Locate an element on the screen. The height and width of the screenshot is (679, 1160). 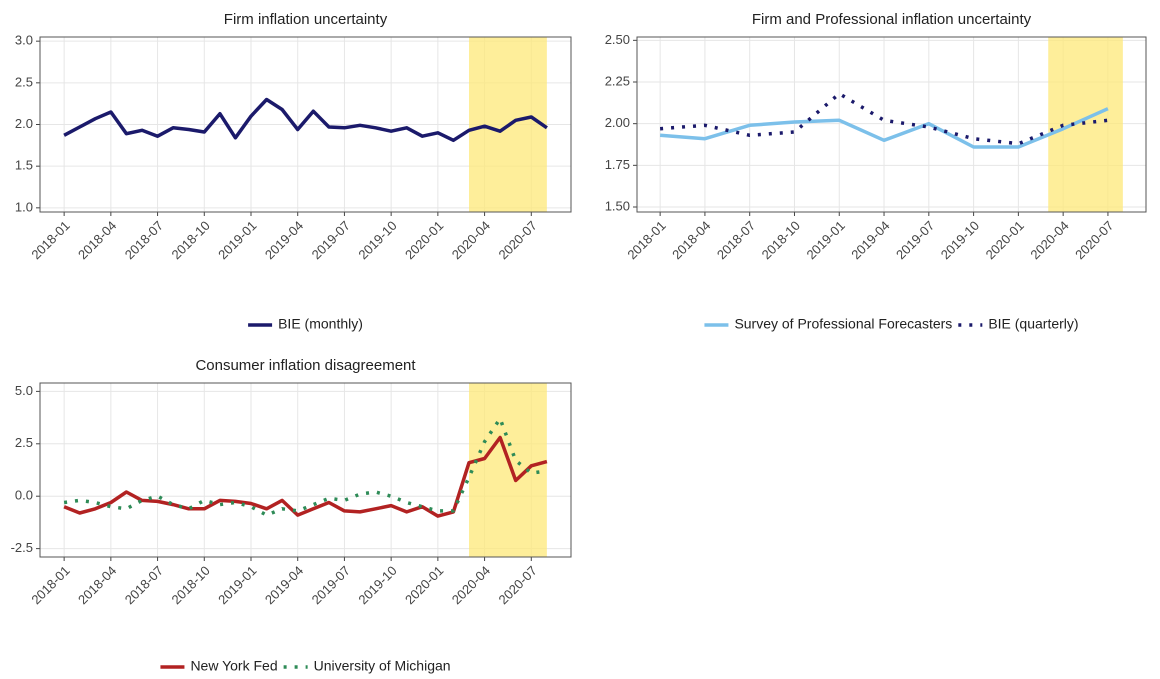
y-tick-label: 0.0 is located at coordinates (24, 495).